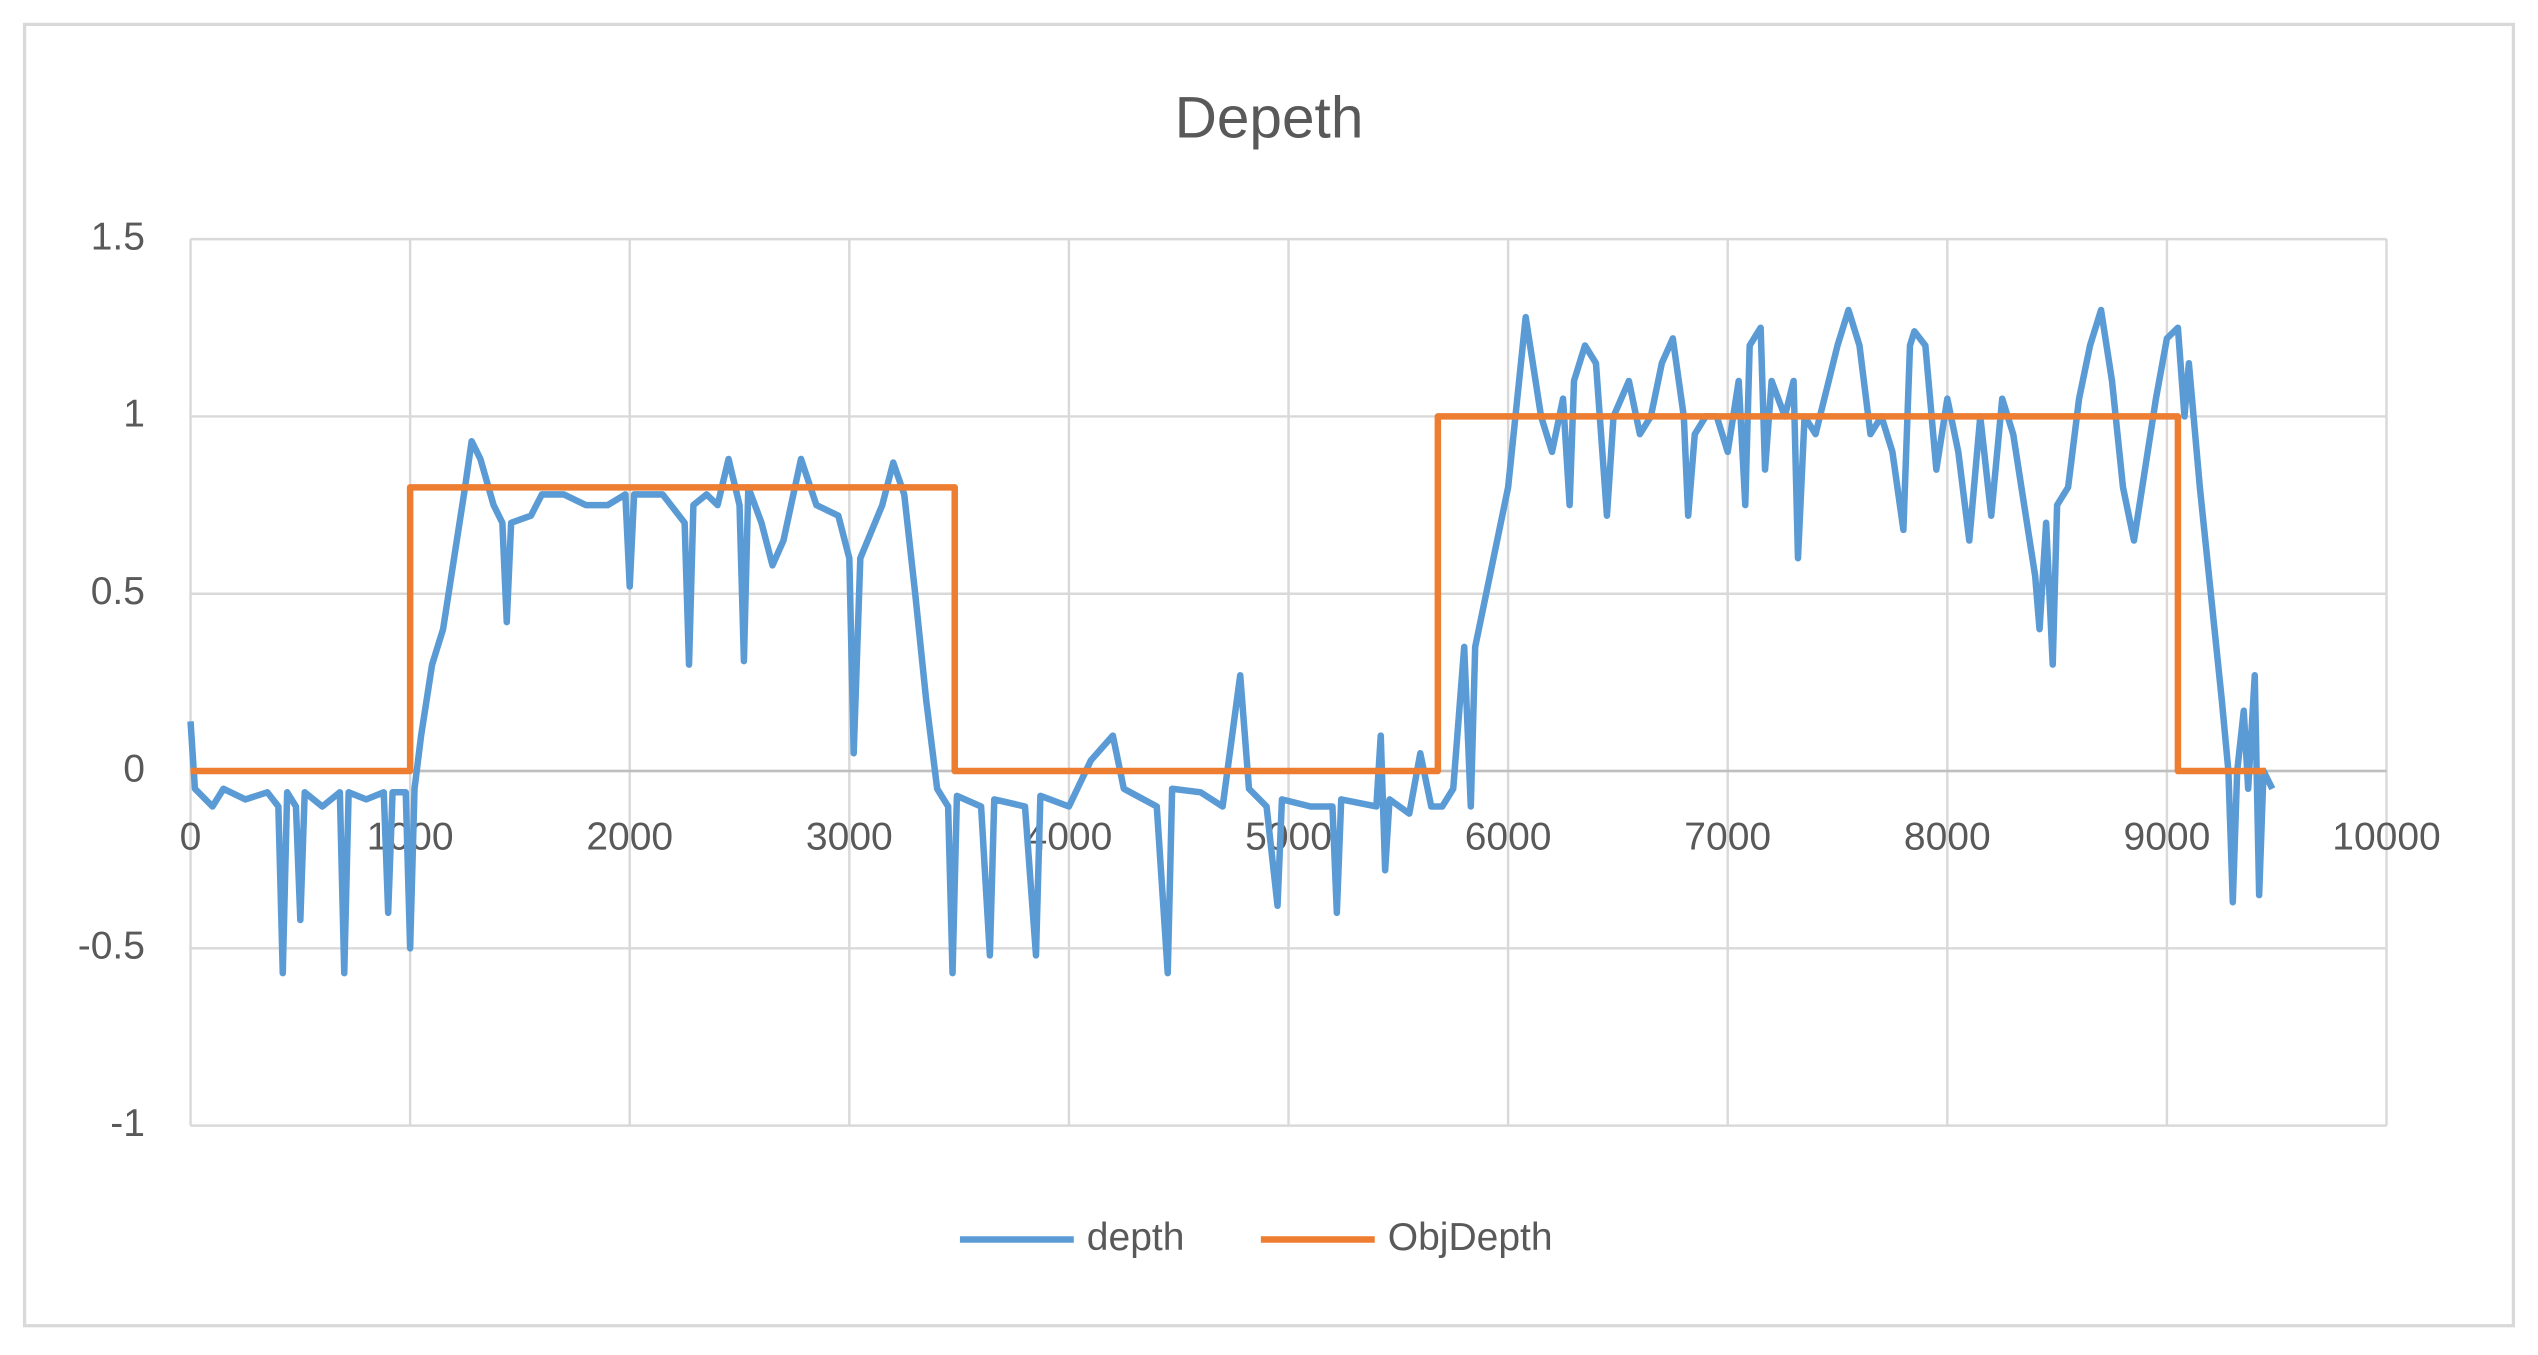 Image resolution: width=2538 pixels, height=1355 pixels. Describe the element at coordinates (849, 837) in the screenshot. I see `x-tick-label: 3000` at that location.